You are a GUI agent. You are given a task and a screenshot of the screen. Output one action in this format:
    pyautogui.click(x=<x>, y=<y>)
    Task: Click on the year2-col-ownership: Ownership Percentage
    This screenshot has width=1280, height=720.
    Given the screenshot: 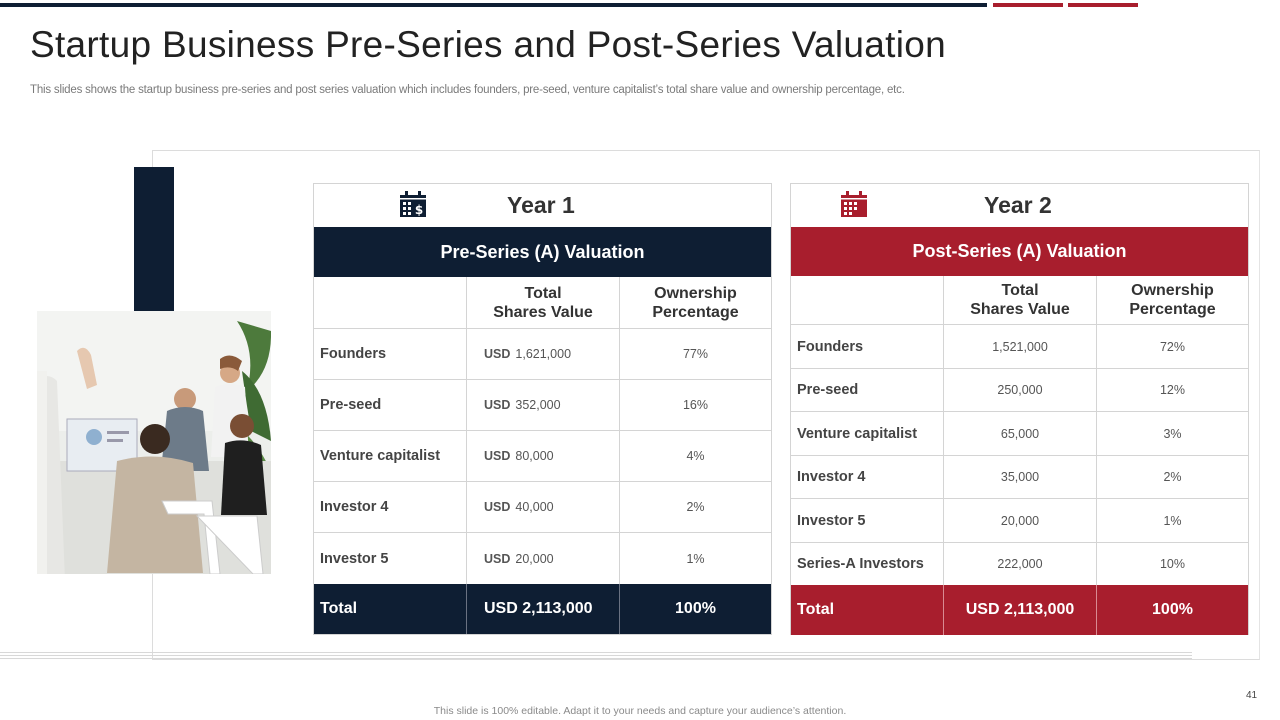 What is the action you would take?
    pyautogui.click(x=1172, y=300)
    